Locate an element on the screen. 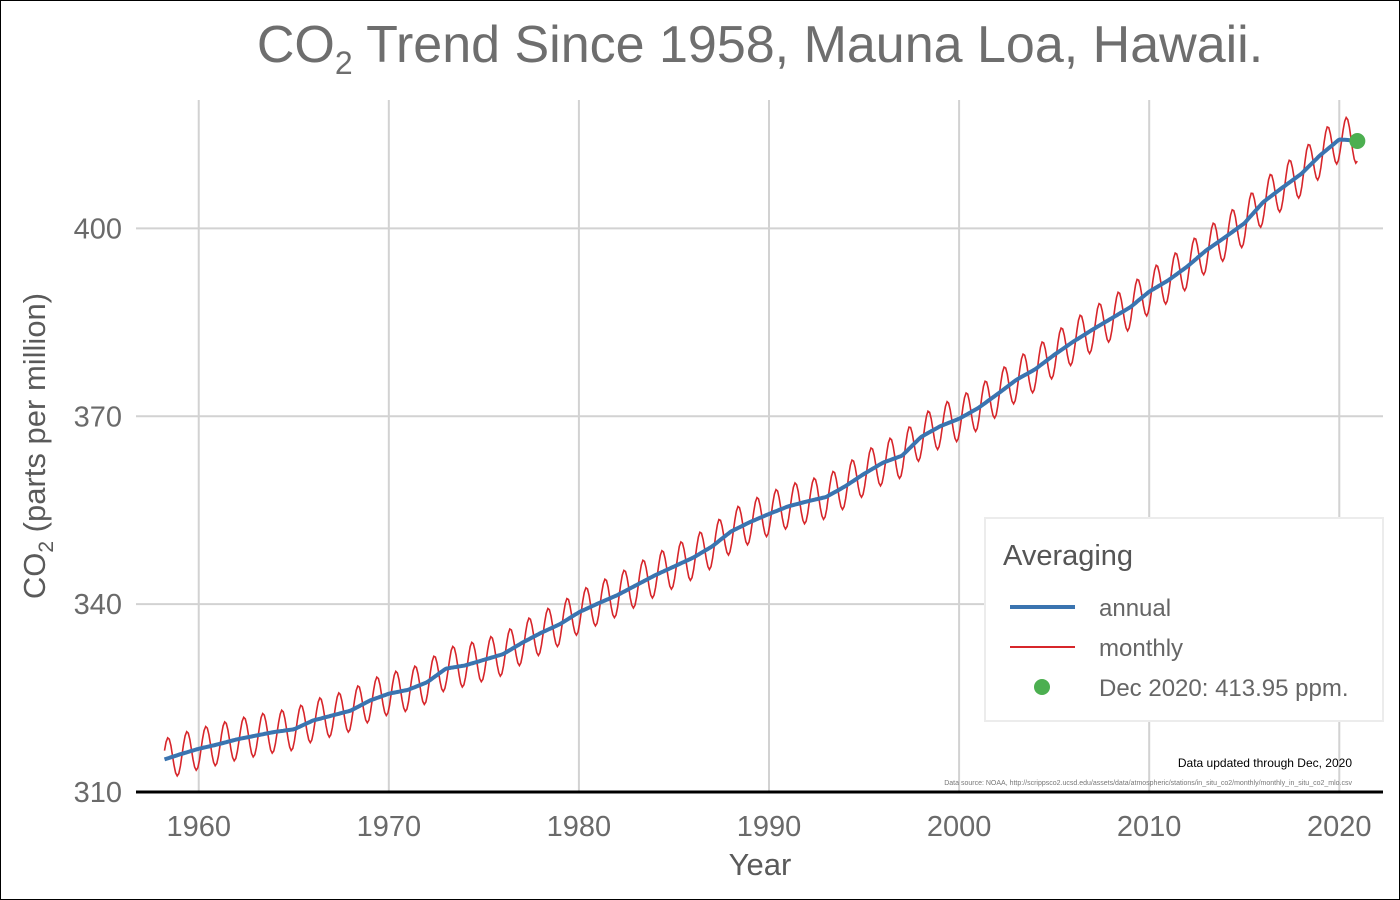 The height and width of the screenshot is (900, 1400). x-axis-ticks: 1960 1970 1980 1990 2000 2010 2020 is located at coordinates (768, 827).